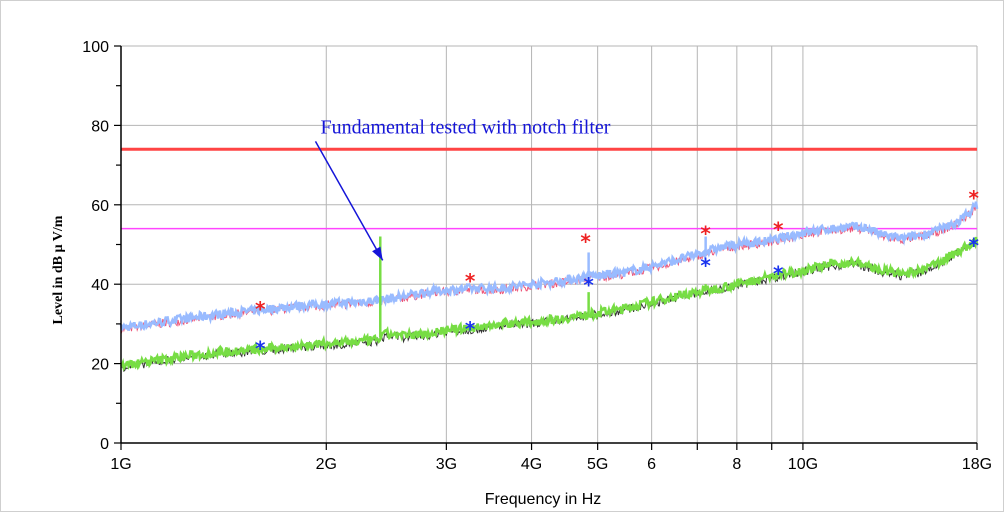  Describe the element at coordinates (377, 253) in the screenshot. I see `annotation-arrowhead` at that location.